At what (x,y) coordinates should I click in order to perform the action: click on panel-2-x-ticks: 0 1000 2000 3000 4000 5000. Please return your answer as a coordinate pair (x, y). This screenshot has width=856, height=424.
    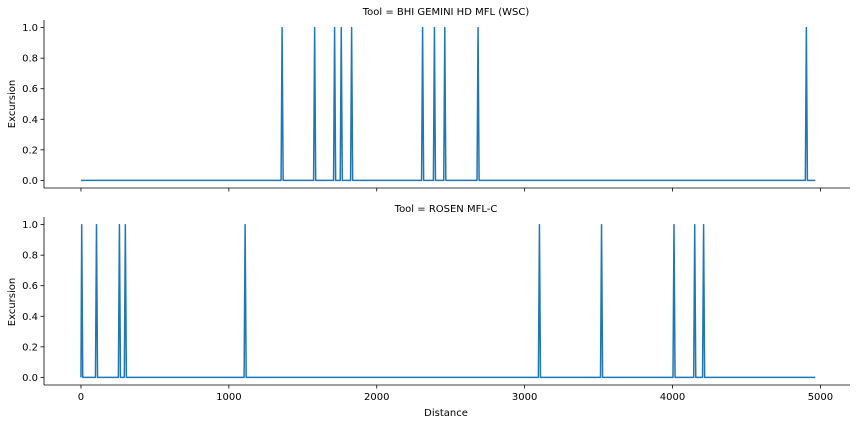
    Looking at the image, I should click on (455, 394).